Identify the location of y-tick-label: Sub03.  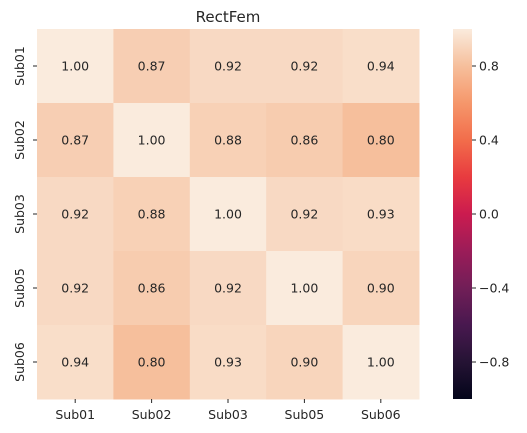
(19, 214).